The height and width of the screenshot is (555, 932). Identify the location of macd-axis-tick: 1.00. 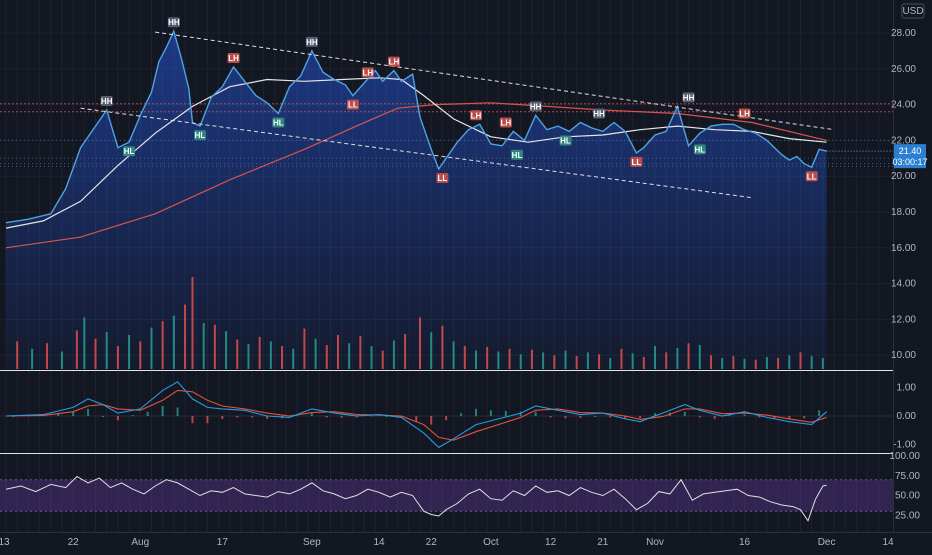
(907, 388).